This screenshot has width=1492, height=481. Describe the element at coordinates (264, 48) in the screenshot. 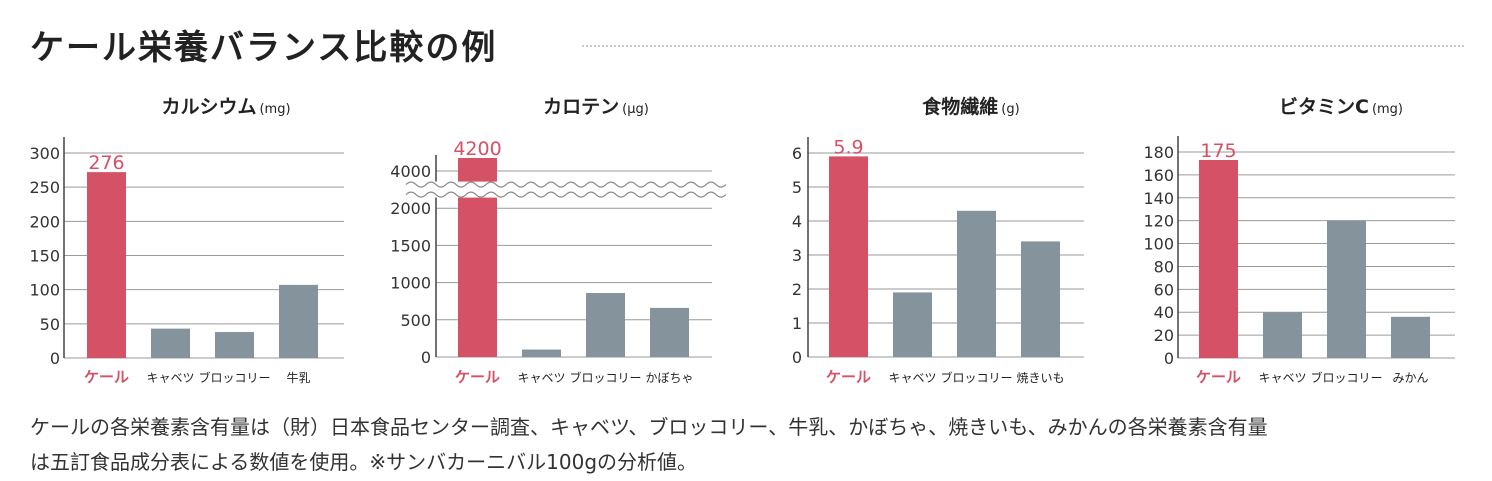

I see `page-title: ケール栄養バランス比較の例` at that location.